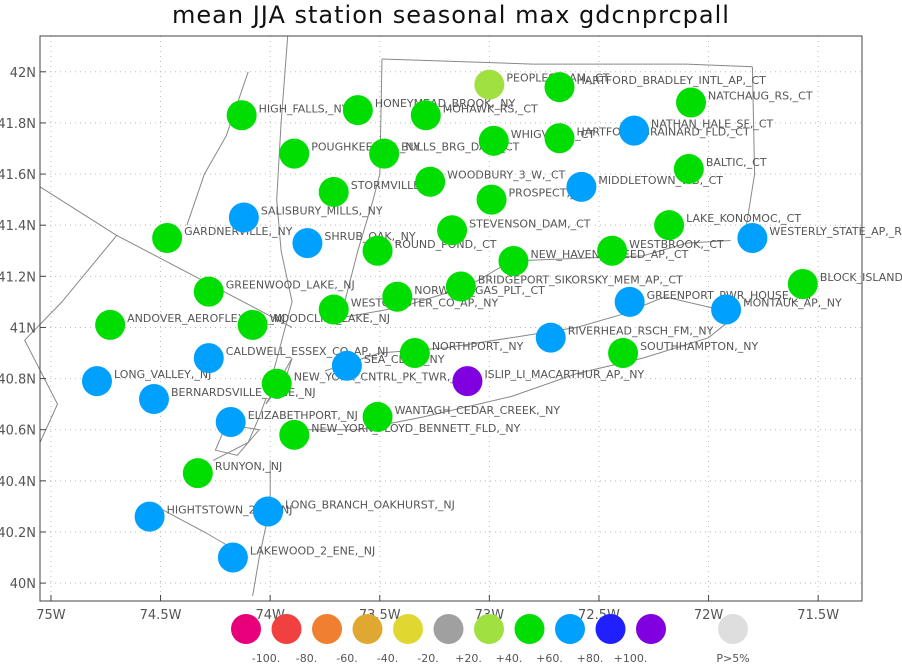 The image size is (902, 665). What do you see at coordinates (663, 131) in the screenshot?
I see `station-label: HARTFORD_BRAINARD_FLD,_CT` at bounding box center [663, 131].